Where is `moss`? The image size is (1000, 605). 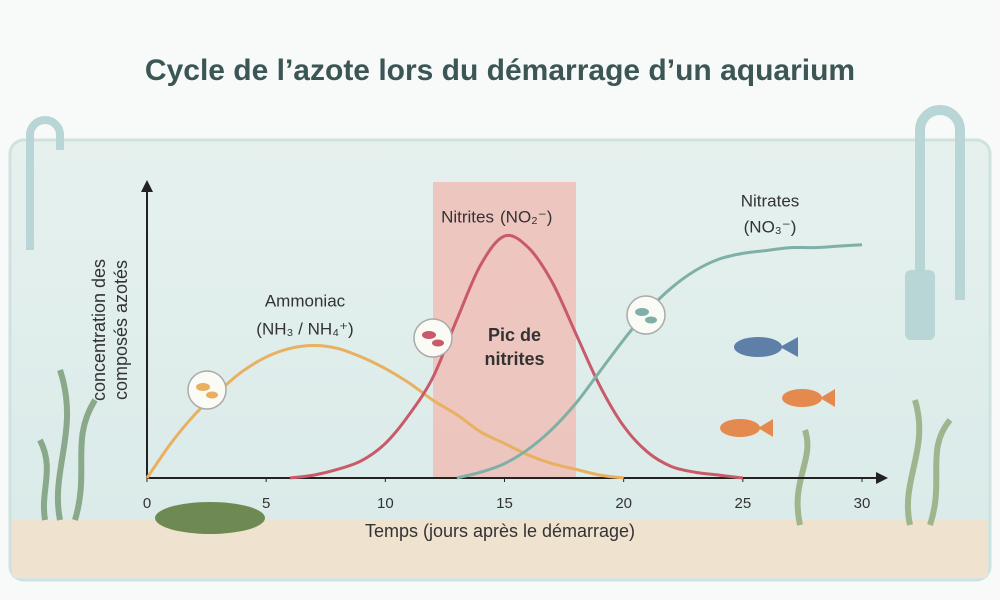
moss is located at coordinates (210, 518).